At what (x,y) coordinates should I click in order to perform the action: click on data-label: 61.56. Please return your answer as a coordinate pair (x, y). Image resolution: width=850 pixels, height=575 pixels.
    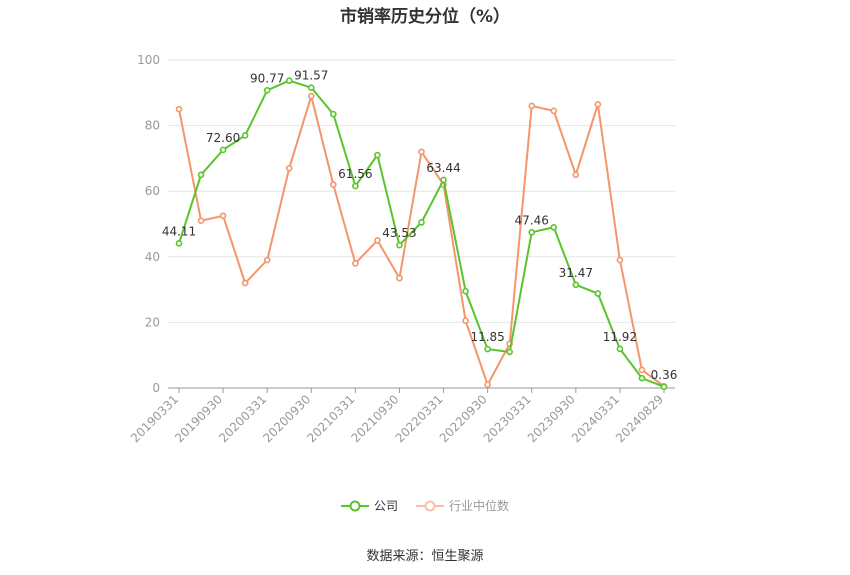
    Looking at the image, I should click on (355, 174).